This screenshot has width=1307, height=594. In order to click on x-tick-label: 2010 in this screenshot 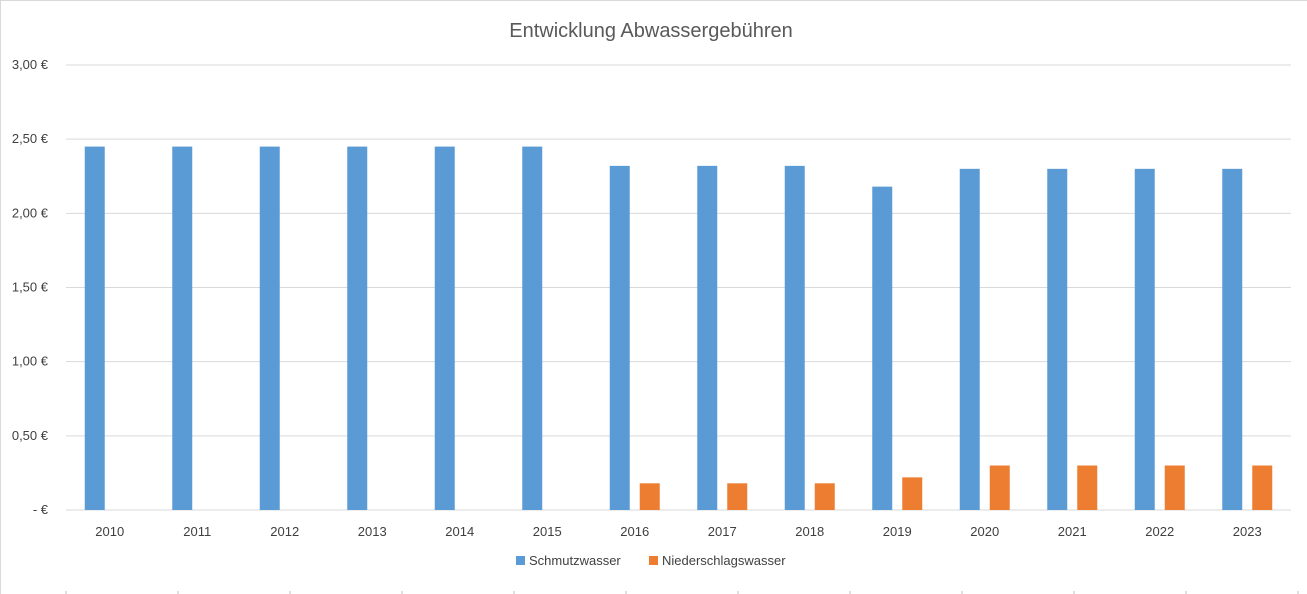, I will do `click(109, 531)`.